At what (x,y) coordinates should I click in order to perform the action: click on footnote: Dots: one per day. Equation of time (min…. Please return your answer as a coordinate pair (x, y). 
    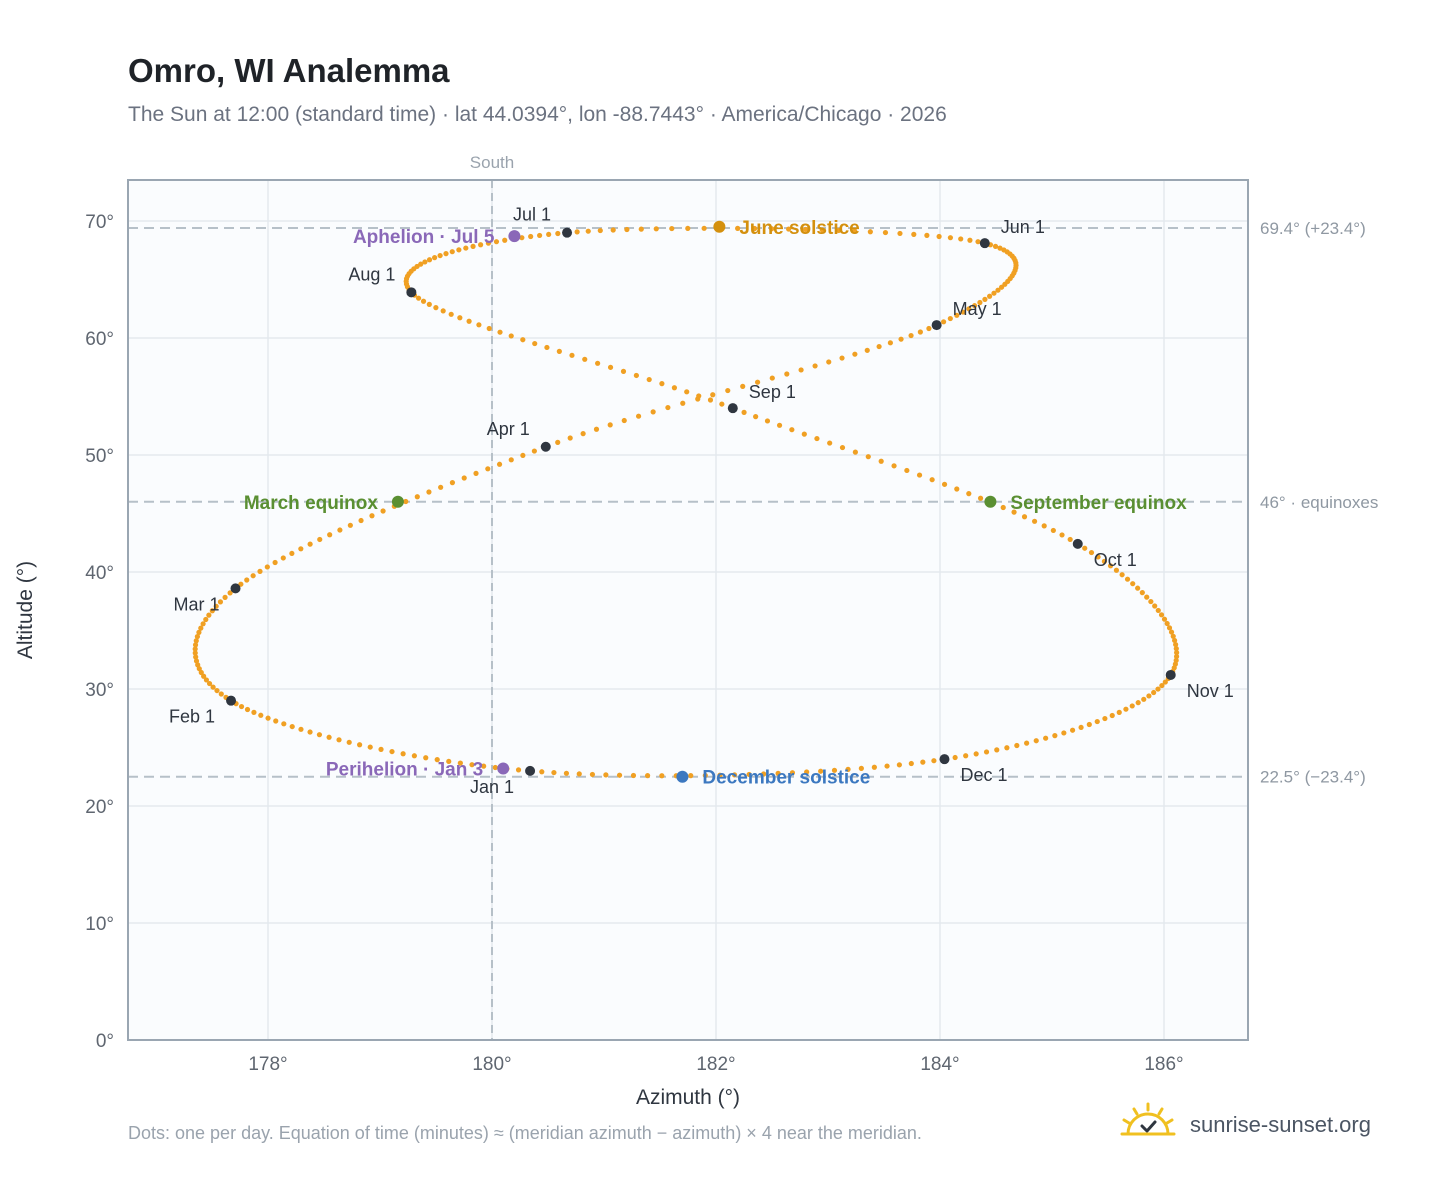
    Looking at the image, I should click on (525, 1133).